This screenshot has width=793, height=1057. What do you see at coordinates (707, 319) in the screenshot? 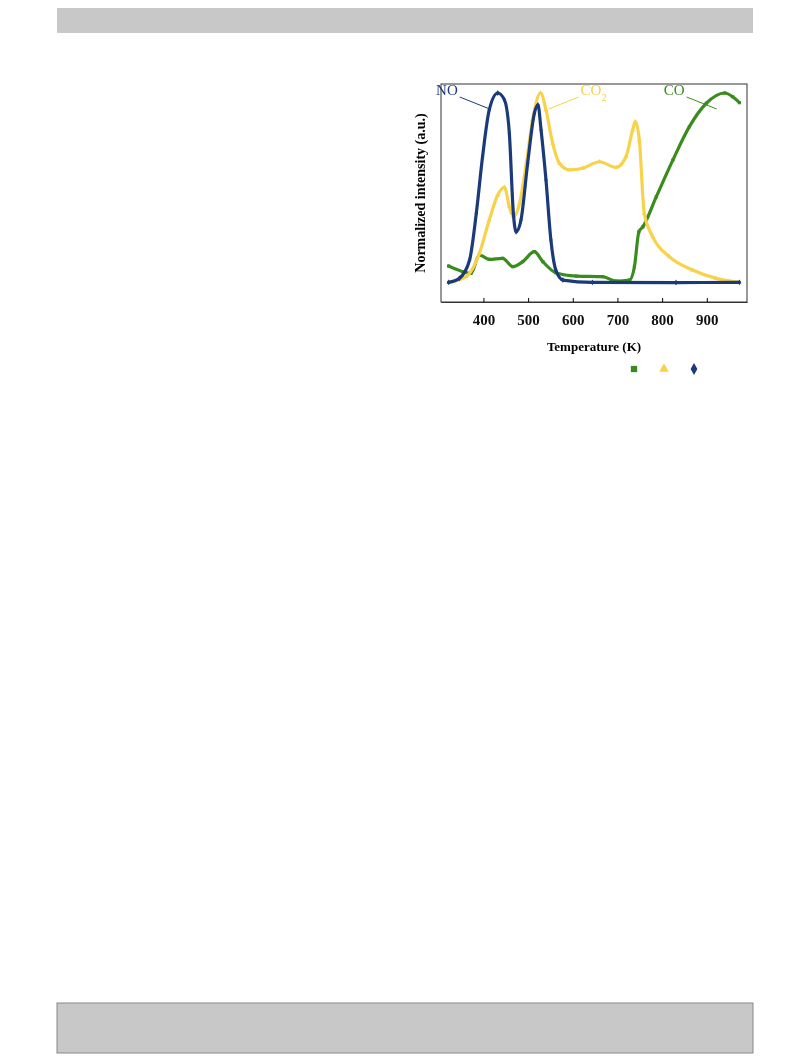
I see `x-tick-label: 900` at bounding box center [707, 319].